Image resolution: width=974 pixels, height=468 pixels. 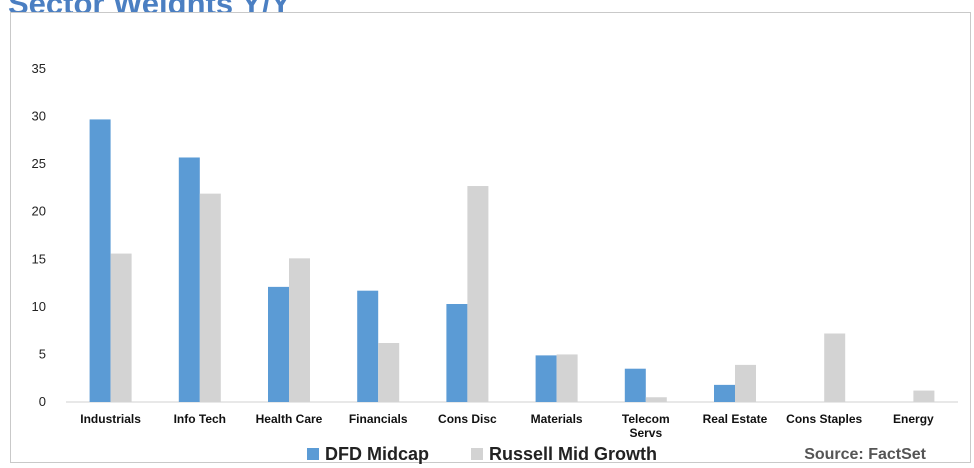 I want to click on y-tick-label: 15, so click(x=39, y=258).